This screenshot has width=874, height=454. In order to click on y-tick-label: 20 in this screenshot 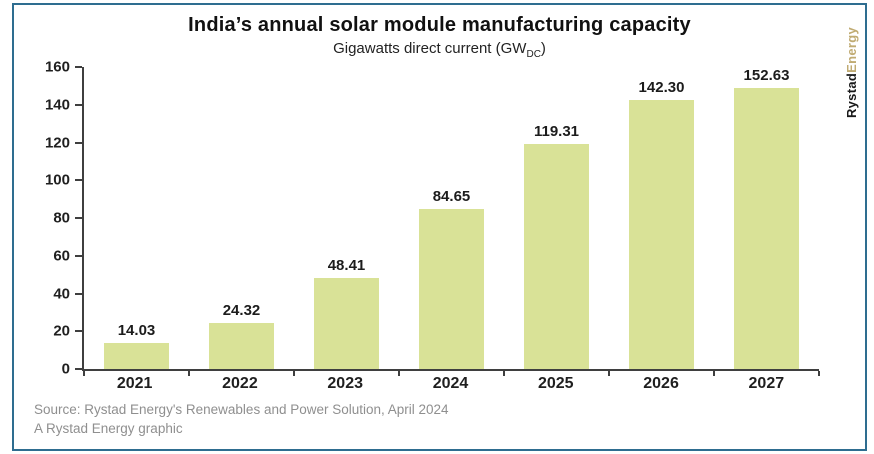, I will do `click(61, 331)`.